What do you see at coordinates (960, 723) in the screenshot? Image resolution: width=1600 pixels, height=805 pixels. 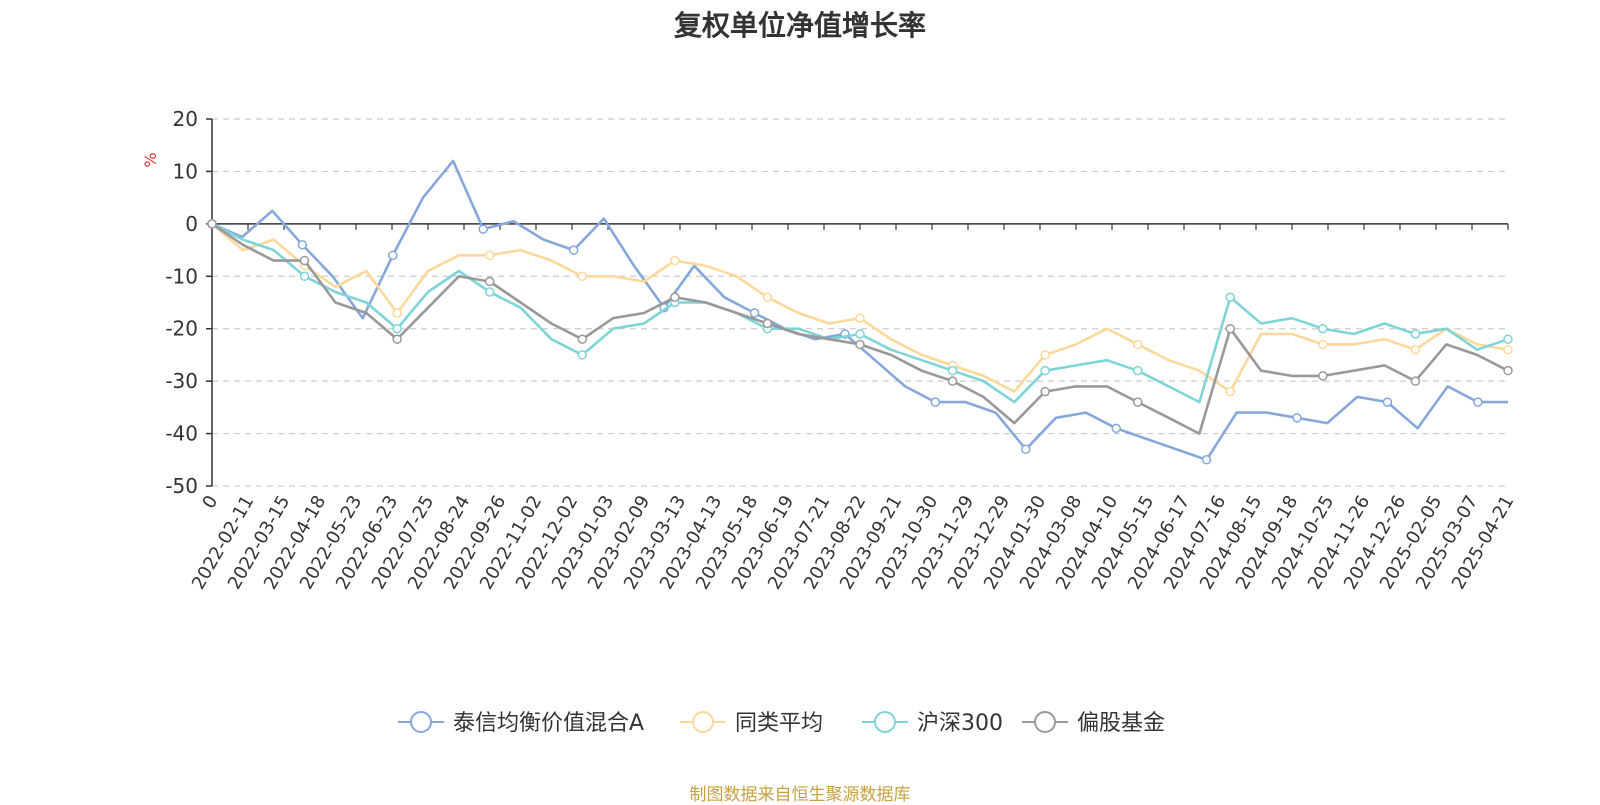 I see `legend-label: 沪深300` at bounding box center [960, 723].